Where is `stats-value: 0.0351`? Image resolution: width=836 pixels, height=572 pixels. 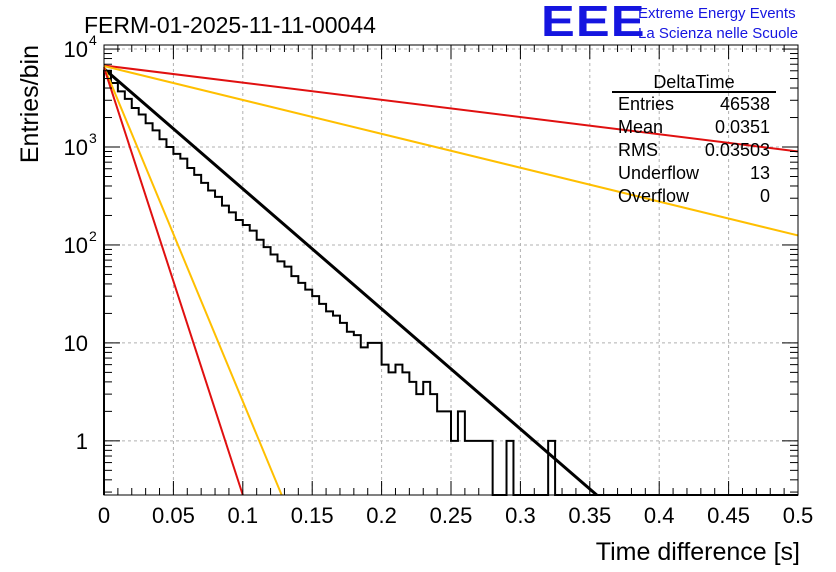 stats-value: 0.0351 is located at coordinates (742, 127).